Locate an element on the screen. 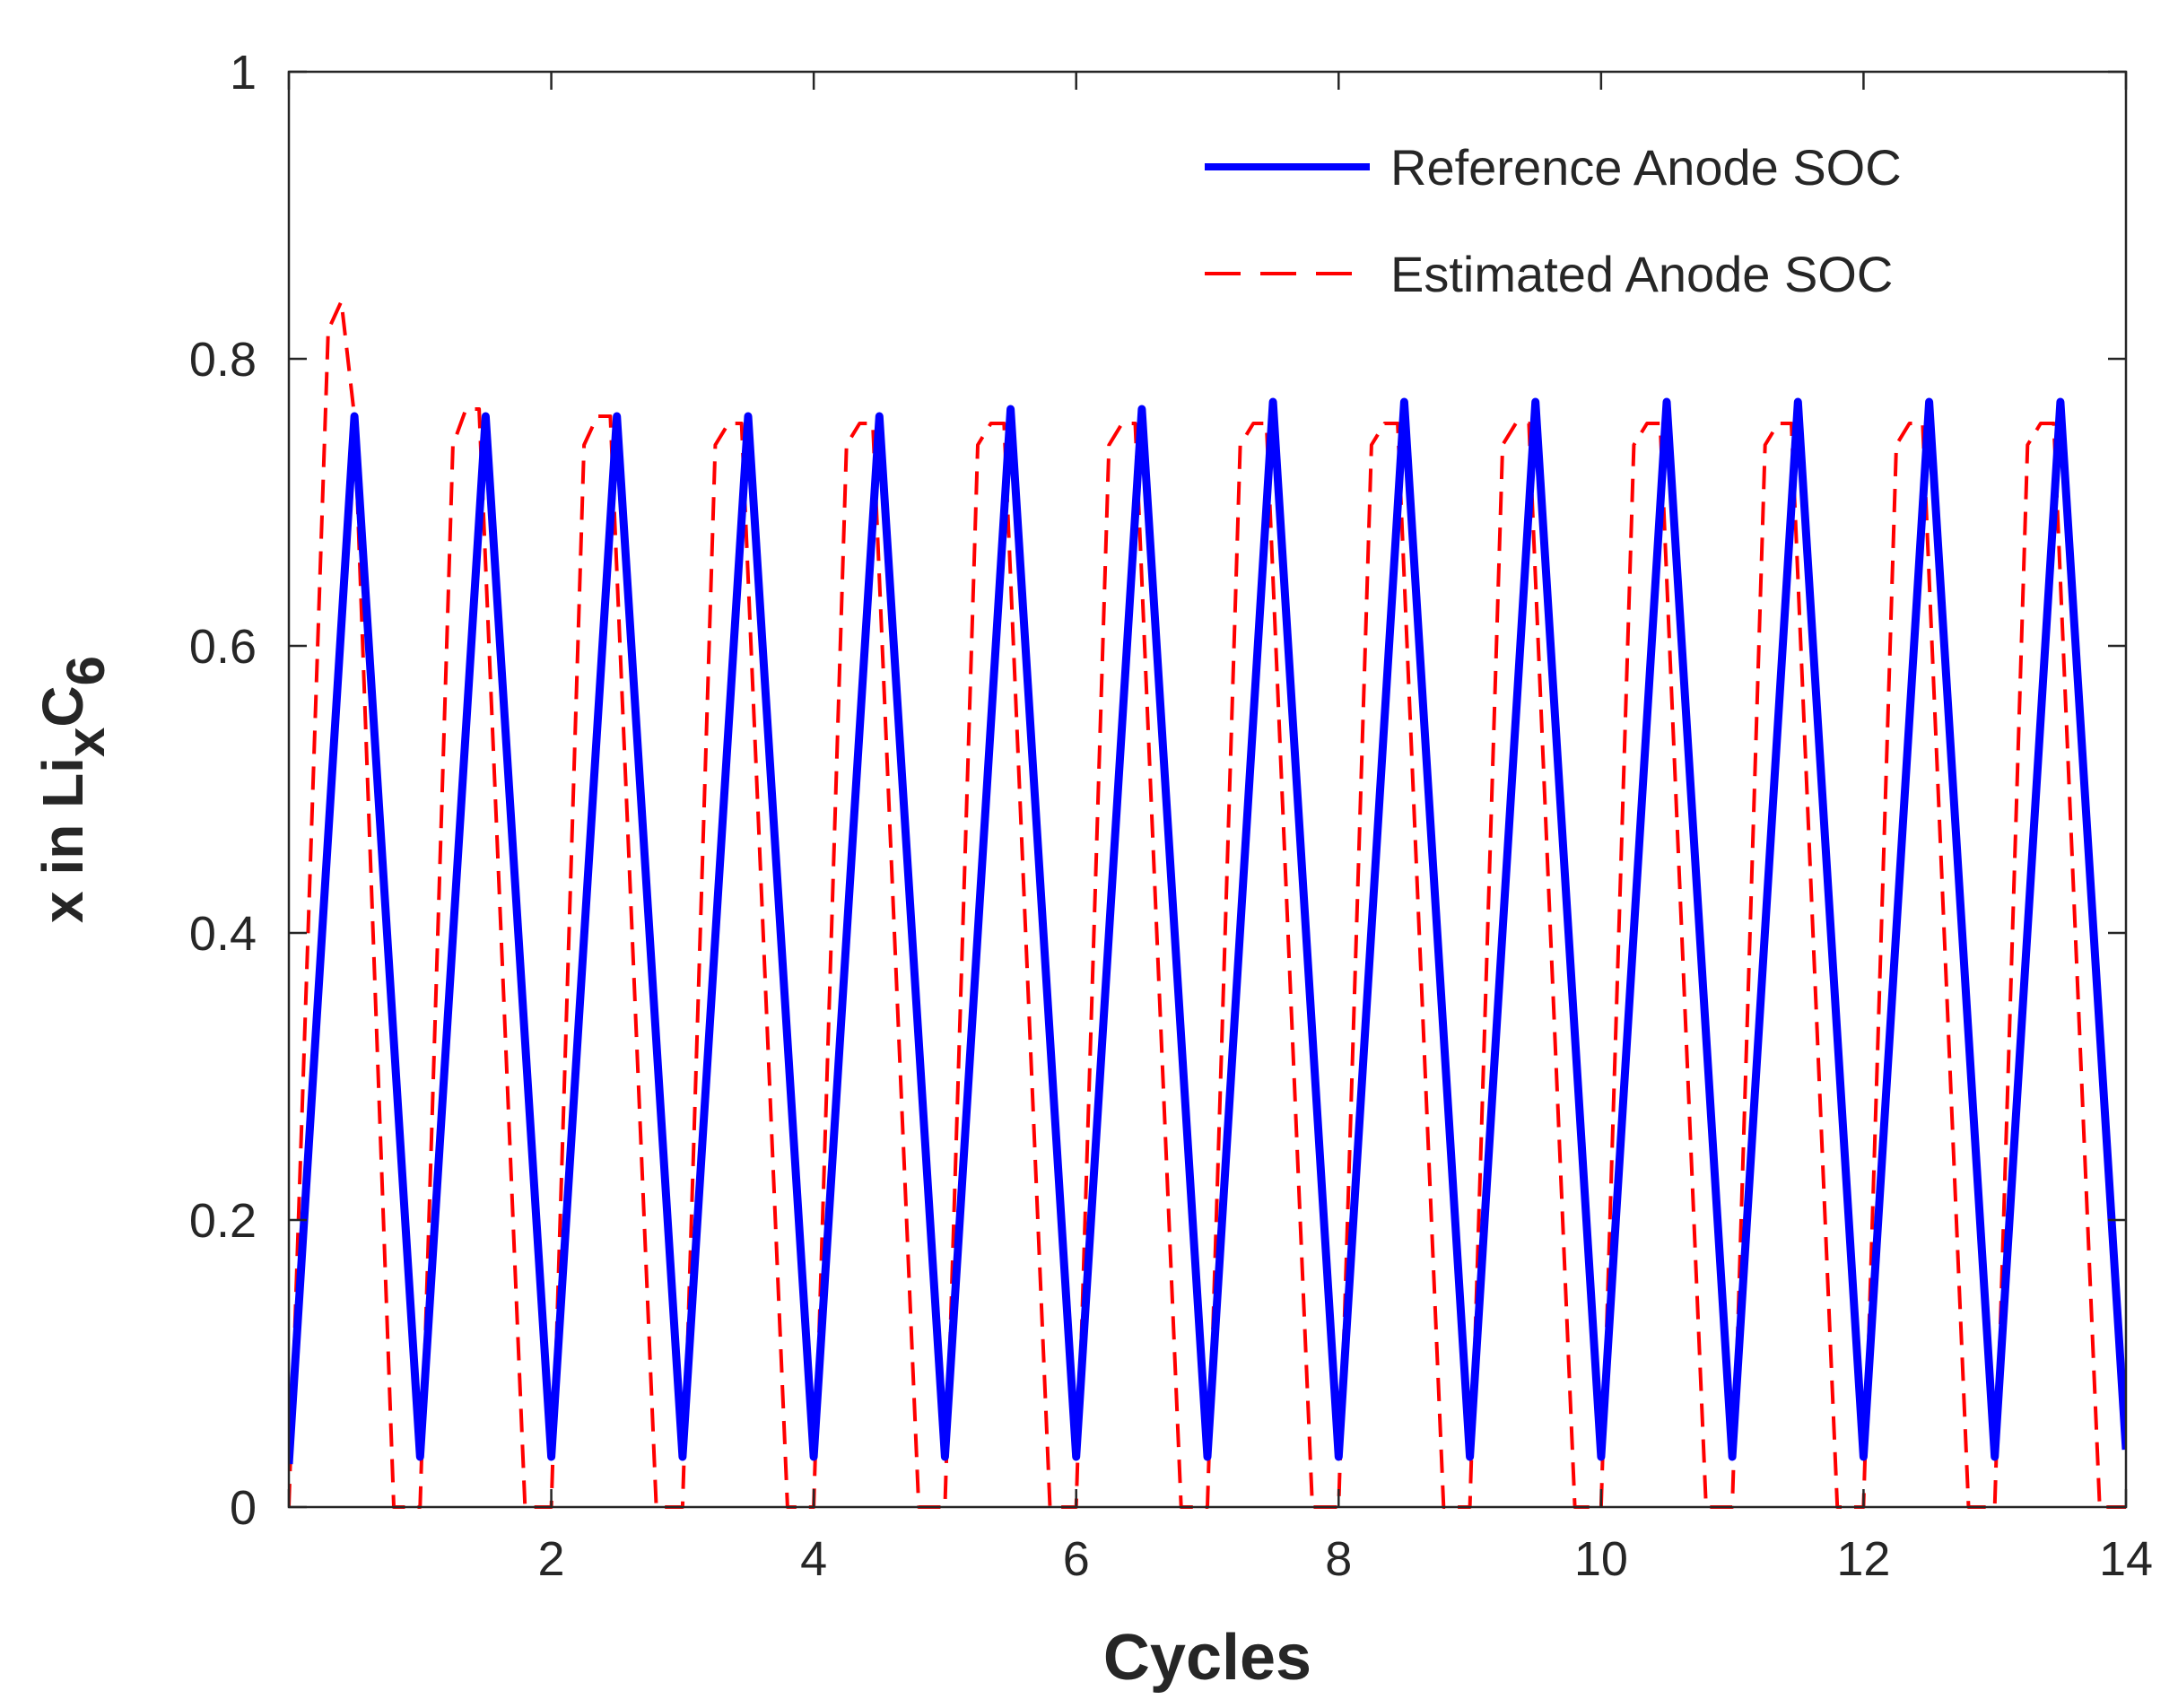 The width and height of the screenshot is (2178, 1708). legend-label: Reference Anode SOC is located at coordinates (1646, 167).